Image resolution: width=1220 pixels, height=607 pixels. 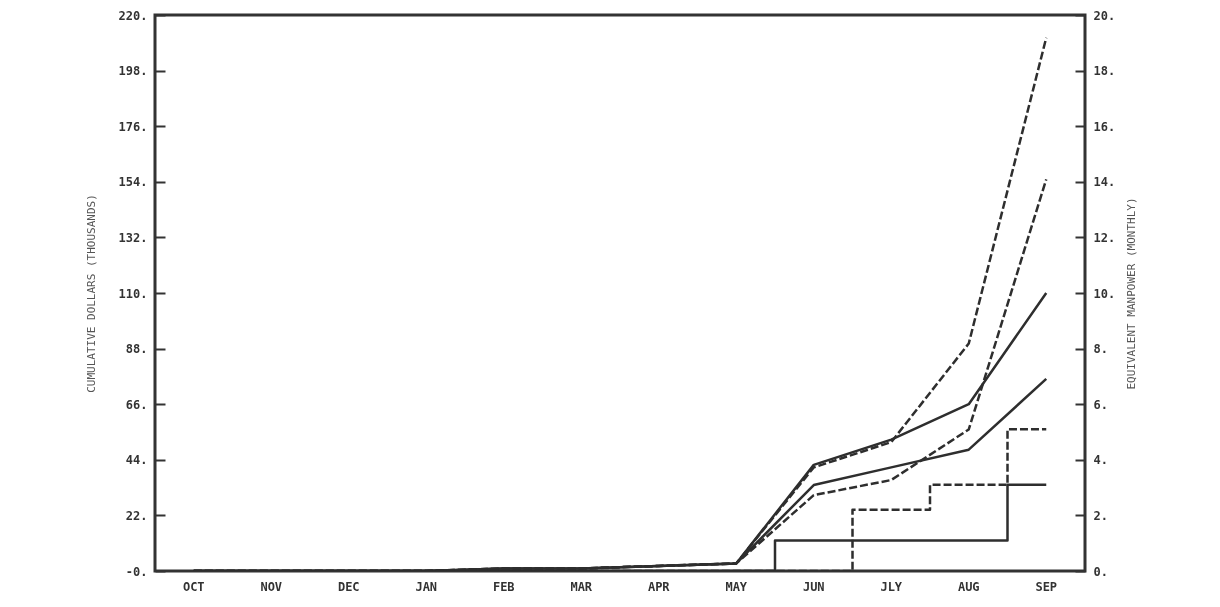 I want to click on y-tick-label: 44., so click(x=136, y=460).